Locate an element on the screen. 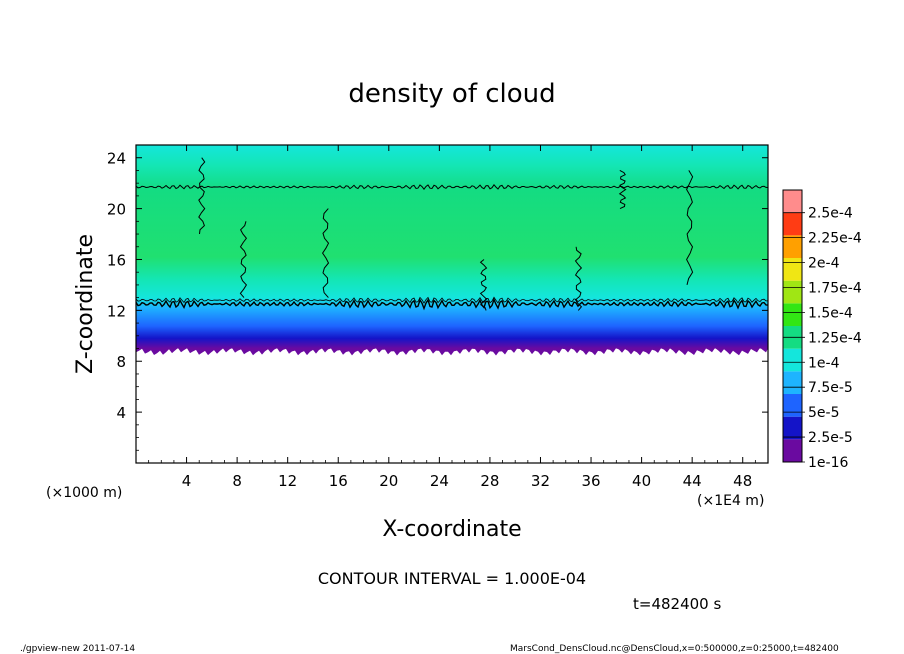 The width and height of the screenshot is (904, 654). colorbar-label: 7.5e-5 is located at coordinates (830, 388).